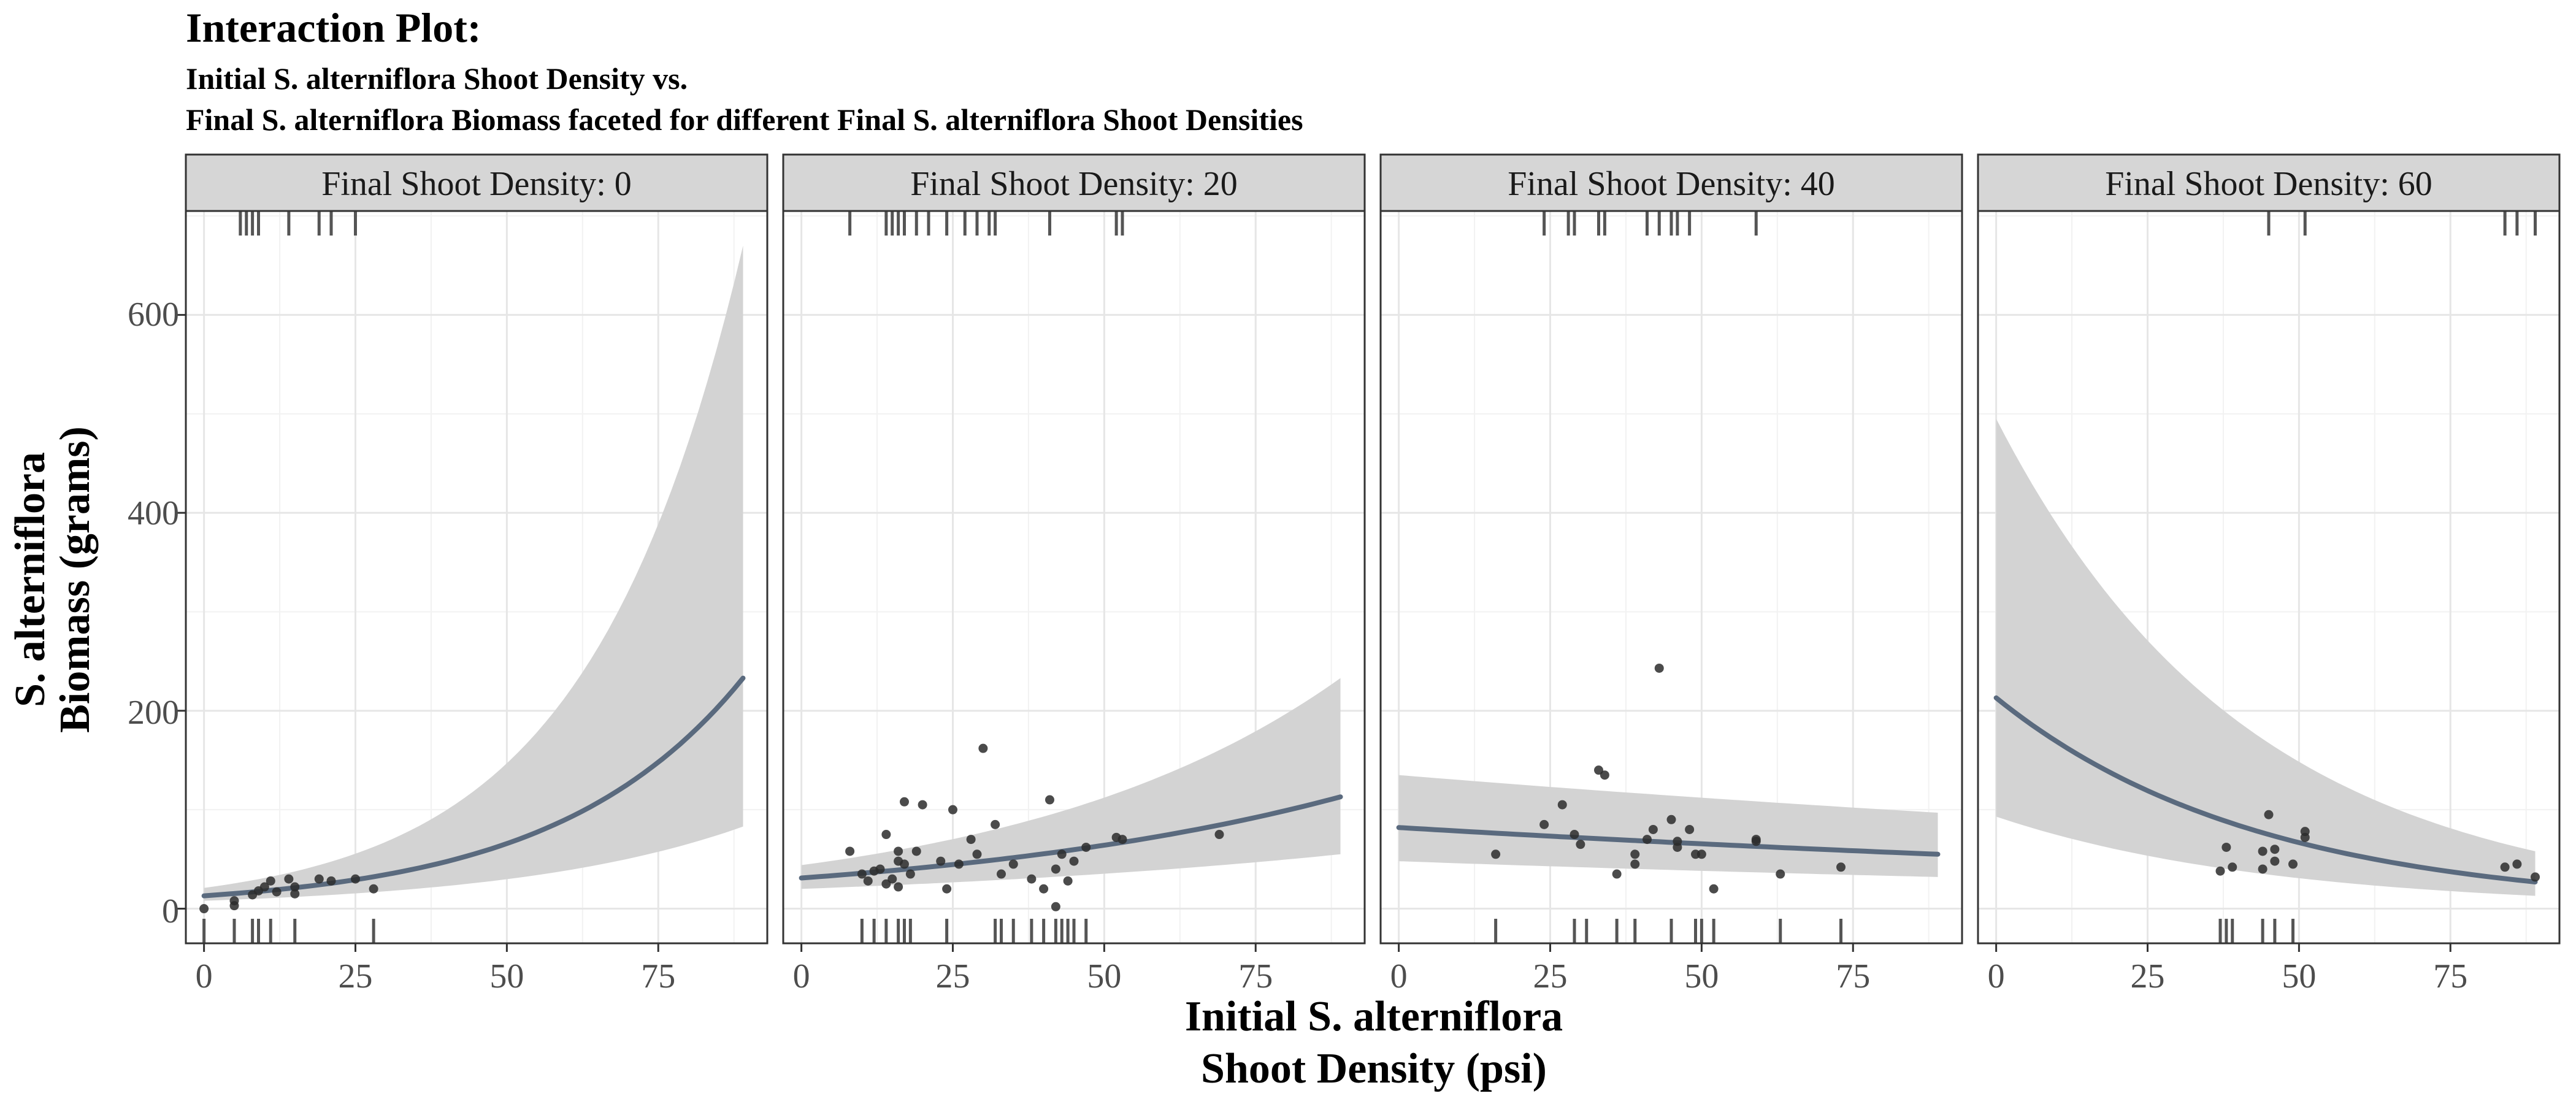 This screenshot has height=1104, width=2576. Describe the element at coordinates (153, 713) in the screenshot. I see `y-tick-label-200: 200` at that location.